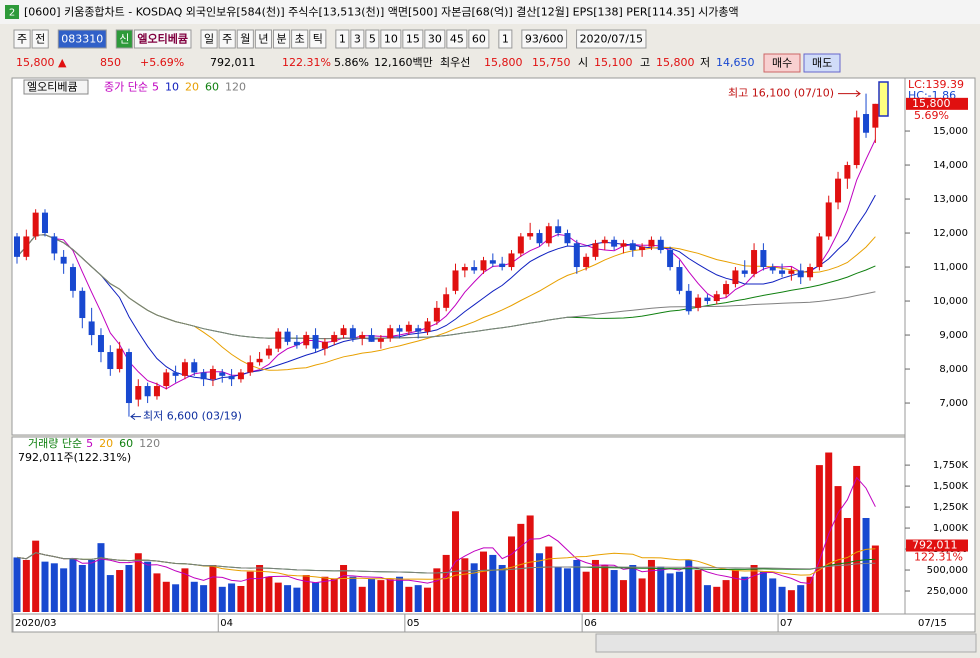 Image resolution: width=980 pixels, height=658 pixels. I want to click on toolbar-label: 45, so click(457, 39).